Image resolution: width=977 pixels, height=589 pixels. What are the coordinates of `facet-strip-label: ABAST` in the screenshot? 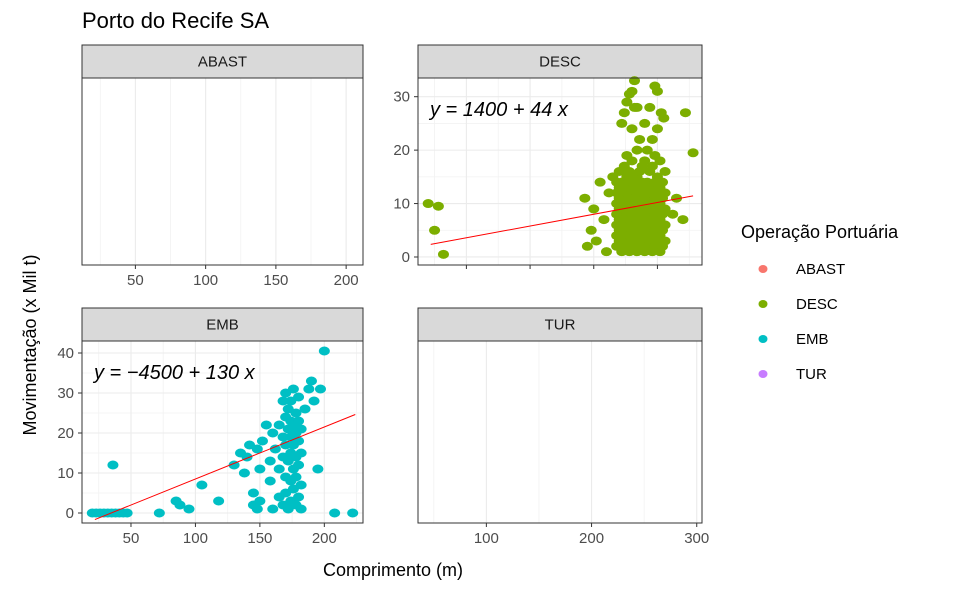 It's located at (222, 62).